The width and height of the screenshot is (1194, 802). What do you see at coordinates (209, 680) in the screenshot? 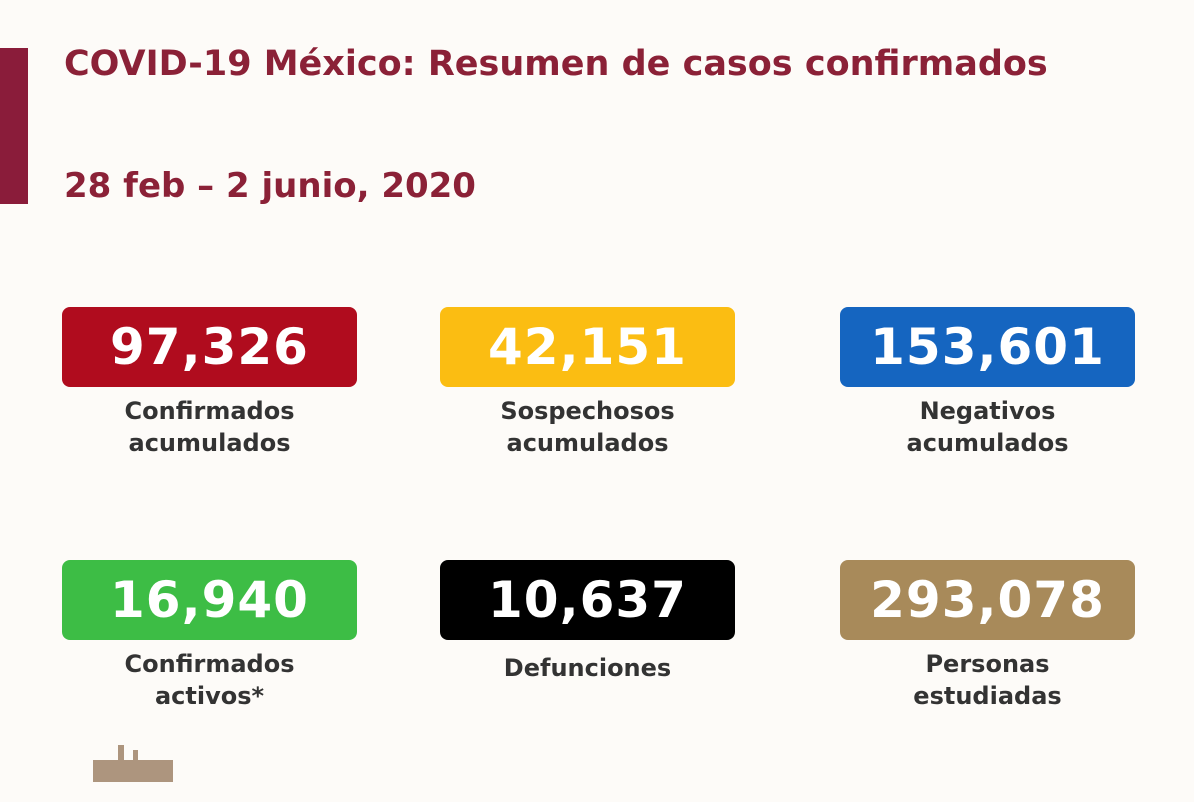
I see `stat-label: Confirmados activos*` at bounding box center [209, 680].